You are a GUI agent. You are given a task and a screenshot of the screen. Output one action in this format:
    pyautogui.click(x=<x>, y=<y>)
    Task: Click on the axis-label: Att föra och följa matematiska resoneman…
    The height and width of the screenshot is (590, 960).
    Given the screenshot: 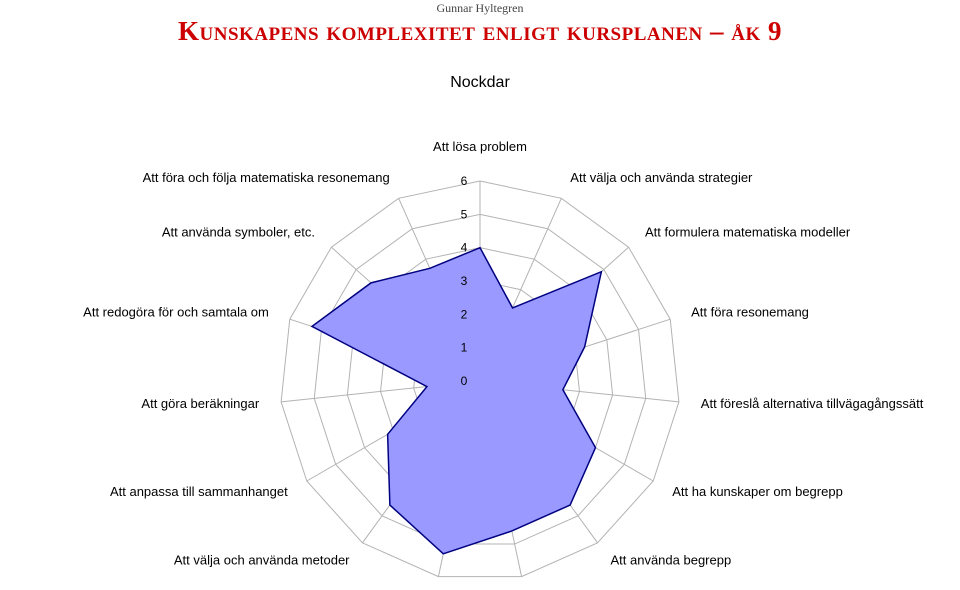 What is the action you would take?
    pyautogui.click(x=266, y=177)
    